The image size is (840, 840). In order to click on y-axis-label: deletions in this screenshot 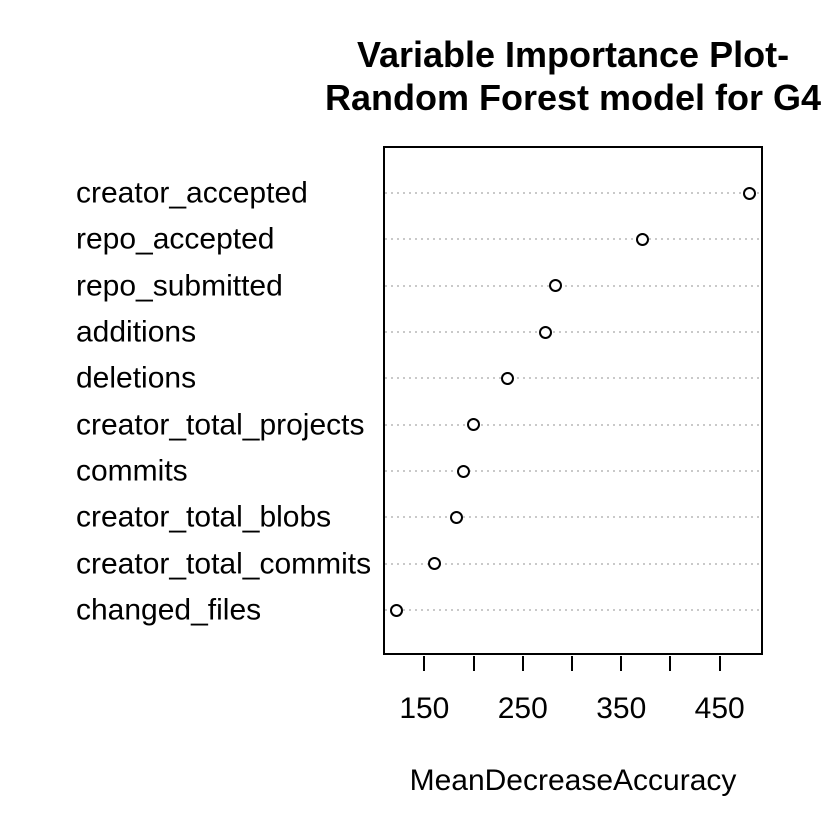, I will do `click(136, 378)`.